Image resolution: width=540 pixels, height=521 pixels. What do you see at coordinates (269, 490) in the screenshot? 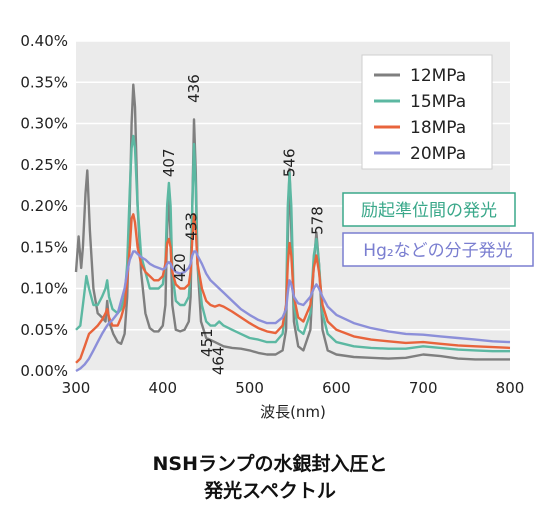
I see `chart-title-line-2: 発光スペクトル` at bounding box center [269, 490].